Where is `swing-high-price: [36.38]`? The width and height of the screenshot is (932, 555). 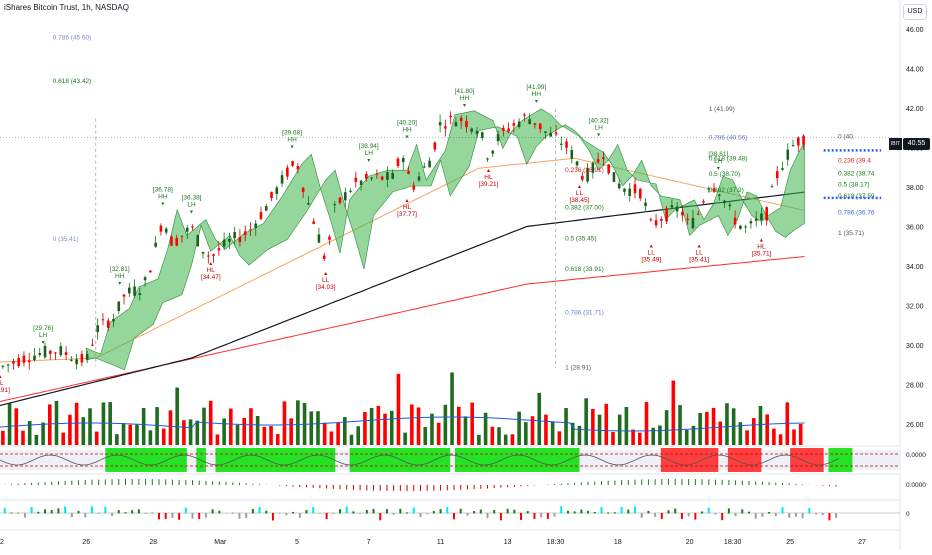 swing-high-price: [36.38] is located at coordinates (192, 198).